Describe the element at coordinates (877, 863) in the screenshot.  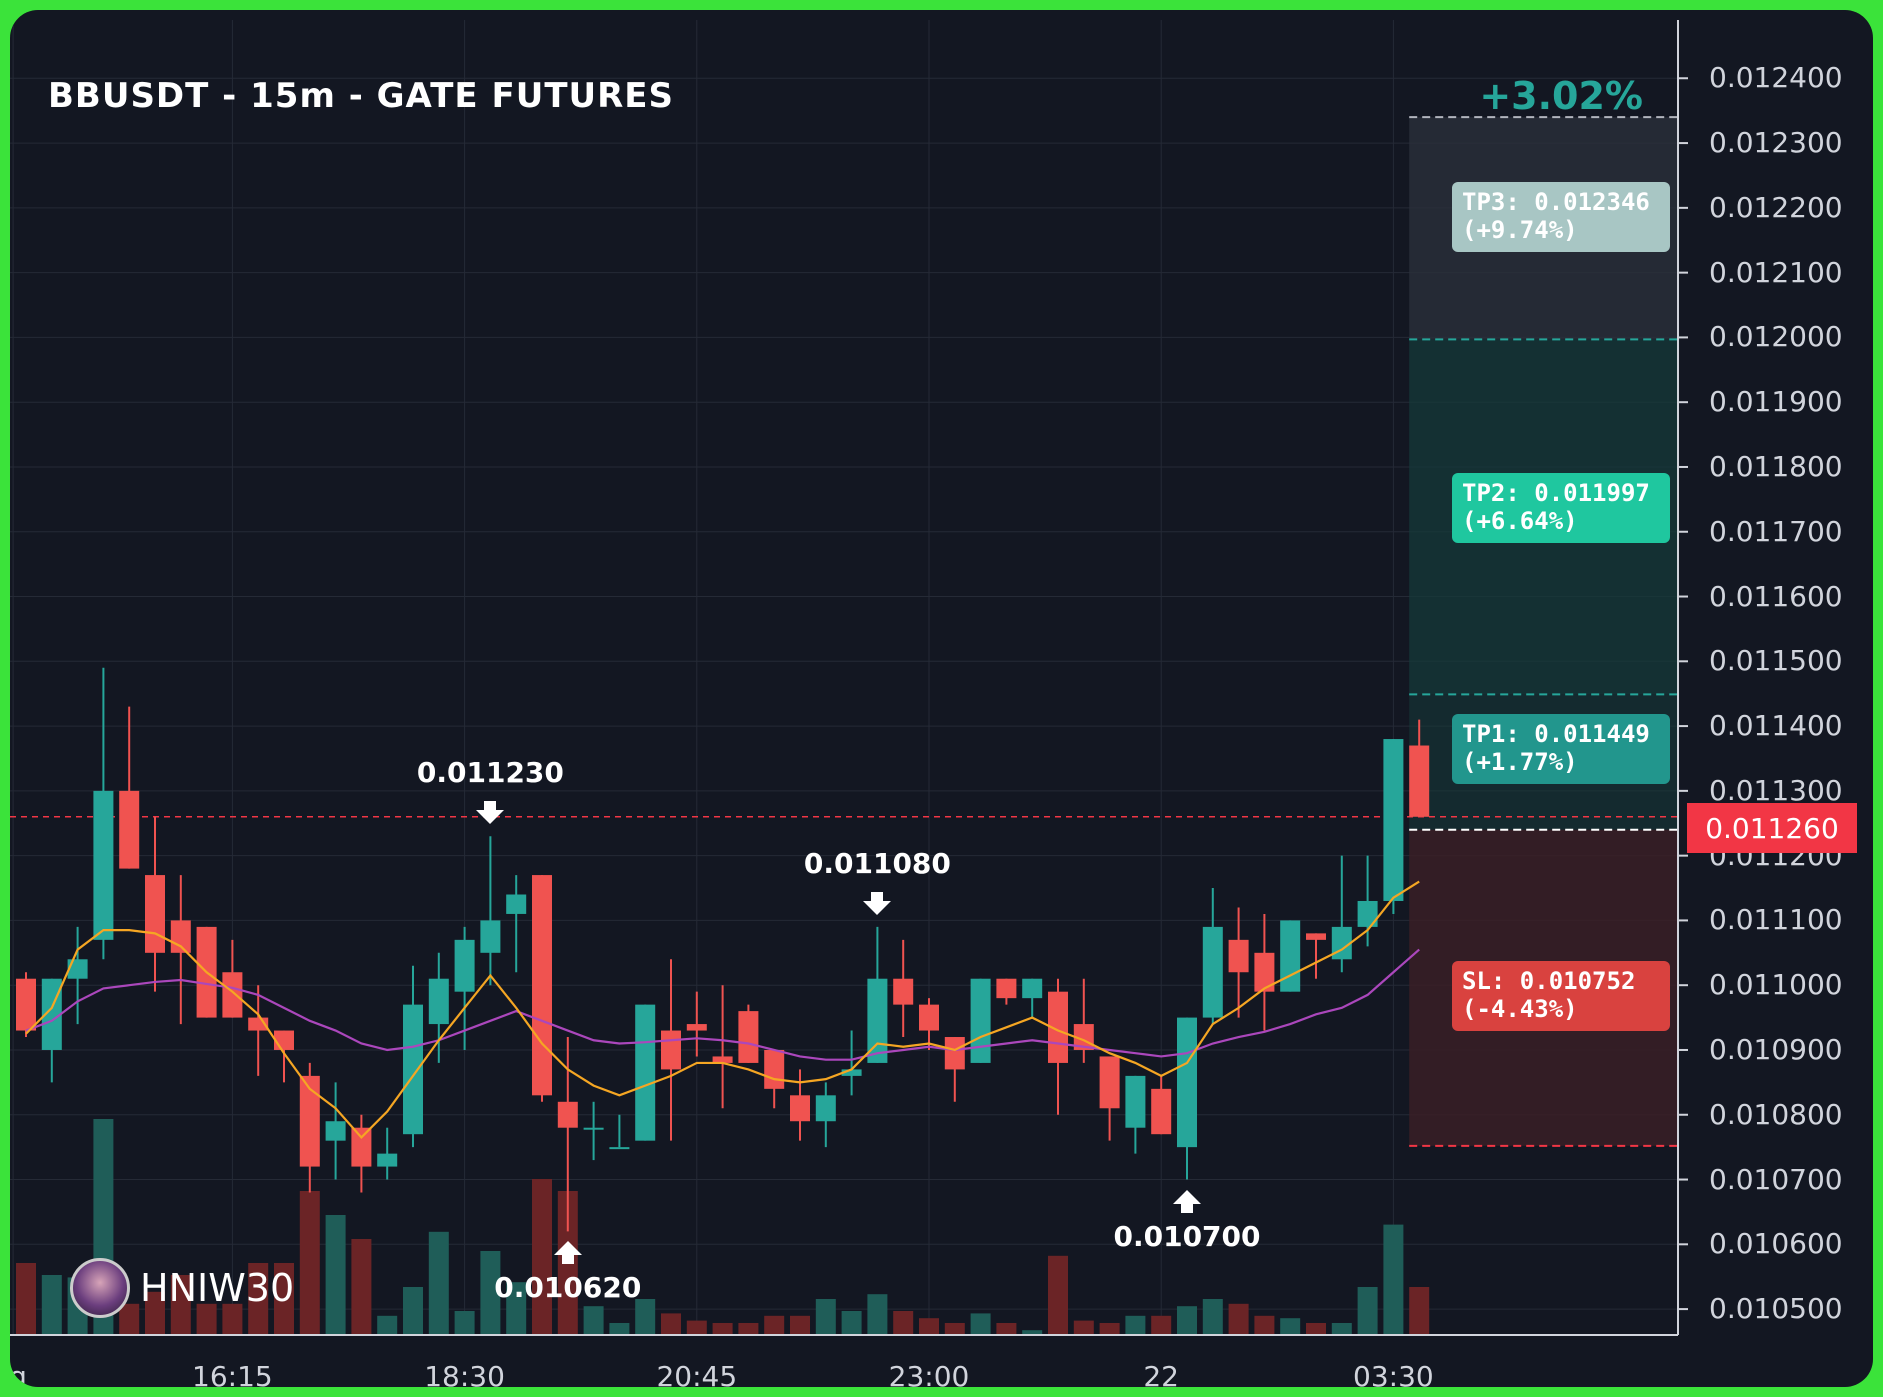
I see `extreme-price-label: 0.011080` at that location.